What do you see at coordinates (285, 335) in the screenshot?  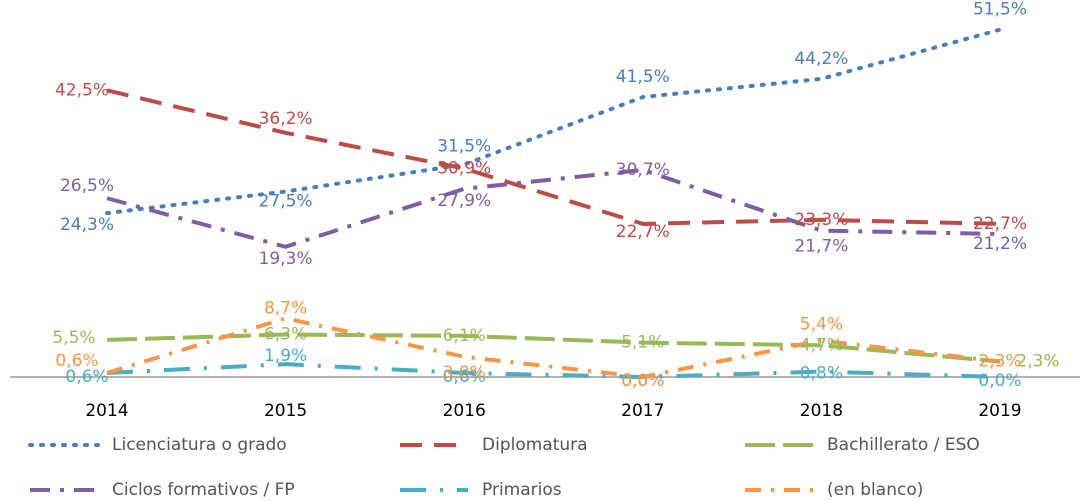 I see `data-label: 6,3%` at bounding box center [285, 335].